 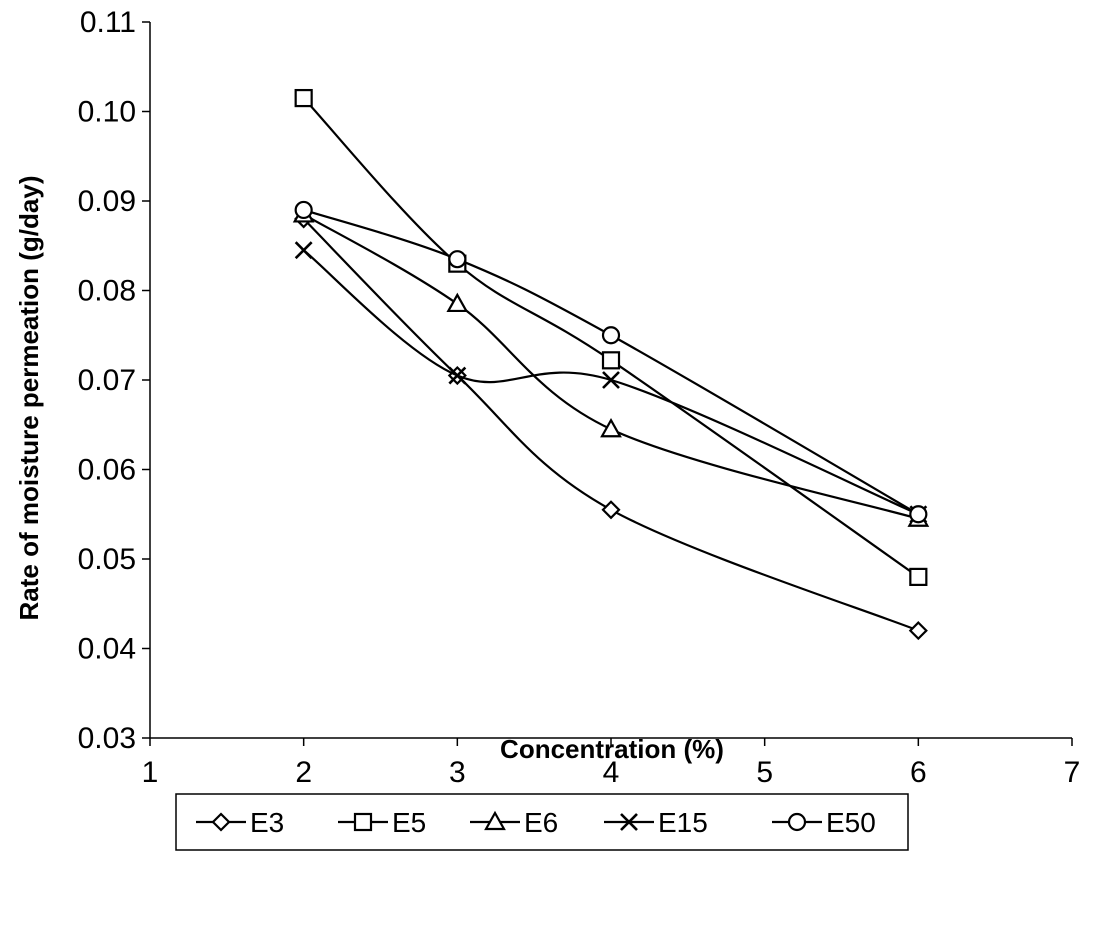 I want to click on legend-marker-e50, so click(x=797, y=822).